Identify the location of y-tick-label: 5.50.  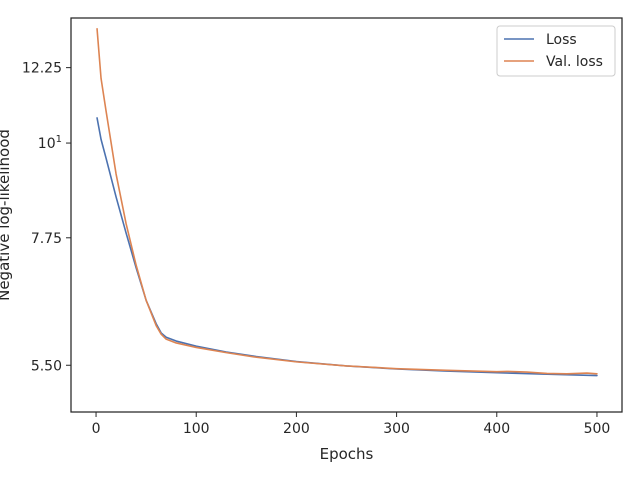
(46, 366).